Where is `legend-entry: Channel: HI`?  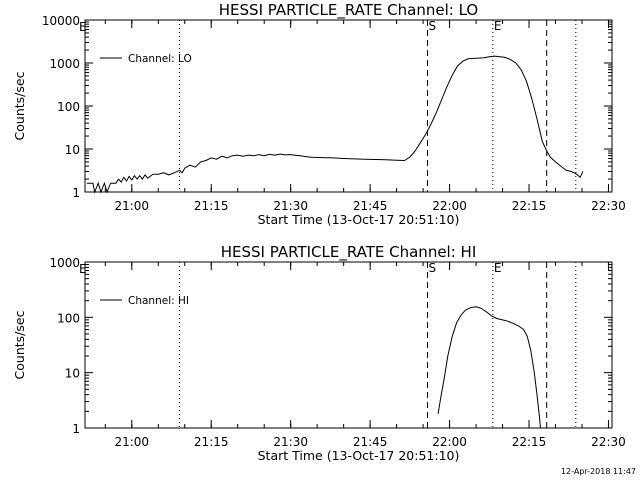
legend-entry: Channel: HI is located at coordinates (158, 301).